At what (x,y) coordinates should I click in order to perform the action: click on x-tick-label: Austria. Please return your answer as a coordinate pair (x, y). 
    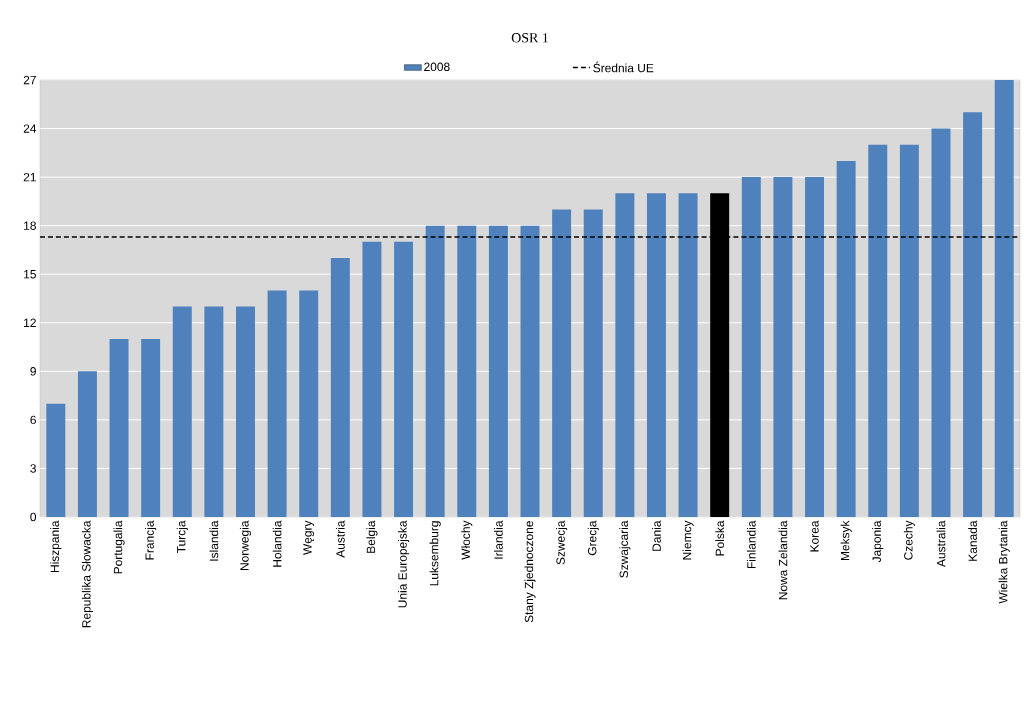
    Looking at the image, I should click on (340, 539).